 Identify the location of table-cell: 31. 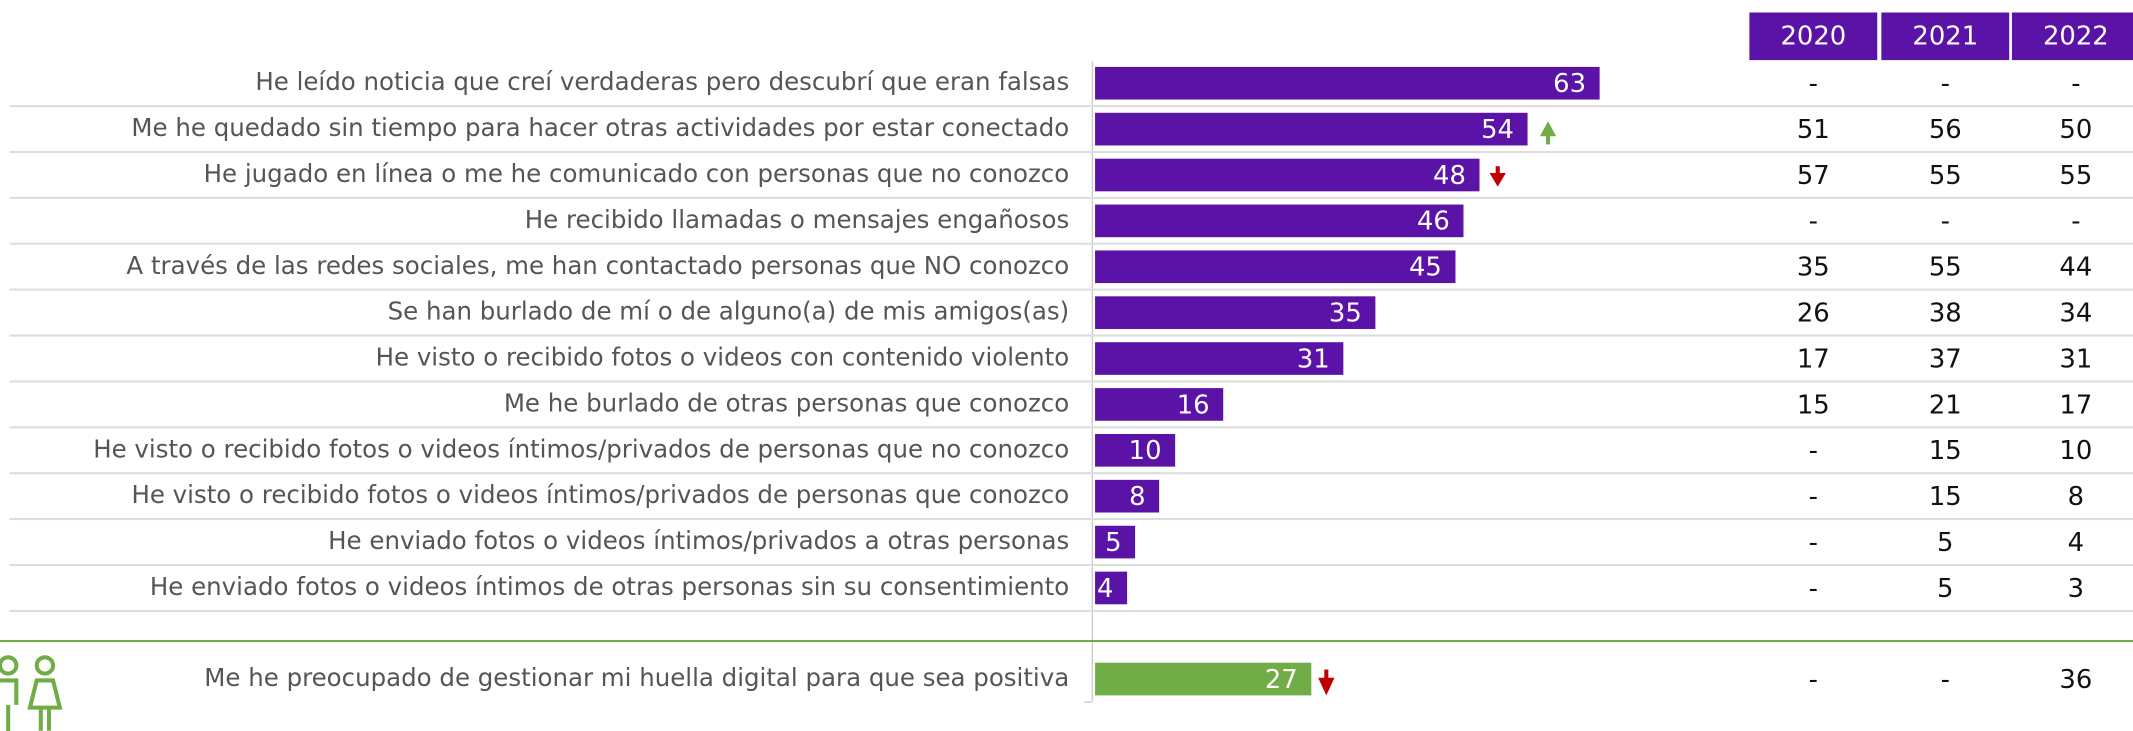
(2075, 359).